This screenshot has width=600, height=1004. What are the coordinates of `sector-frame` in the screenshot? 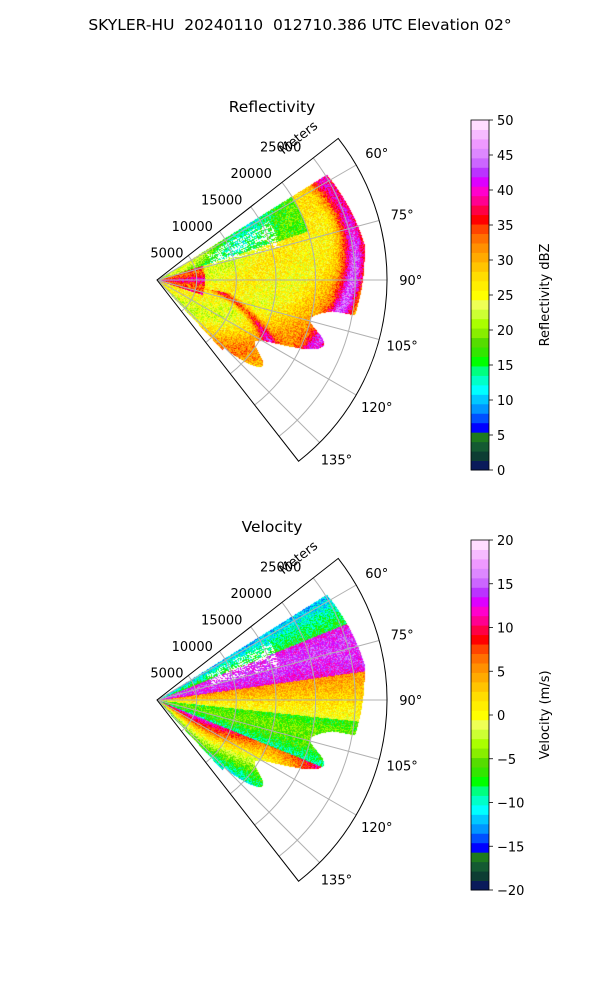 It's located at (272, 299).